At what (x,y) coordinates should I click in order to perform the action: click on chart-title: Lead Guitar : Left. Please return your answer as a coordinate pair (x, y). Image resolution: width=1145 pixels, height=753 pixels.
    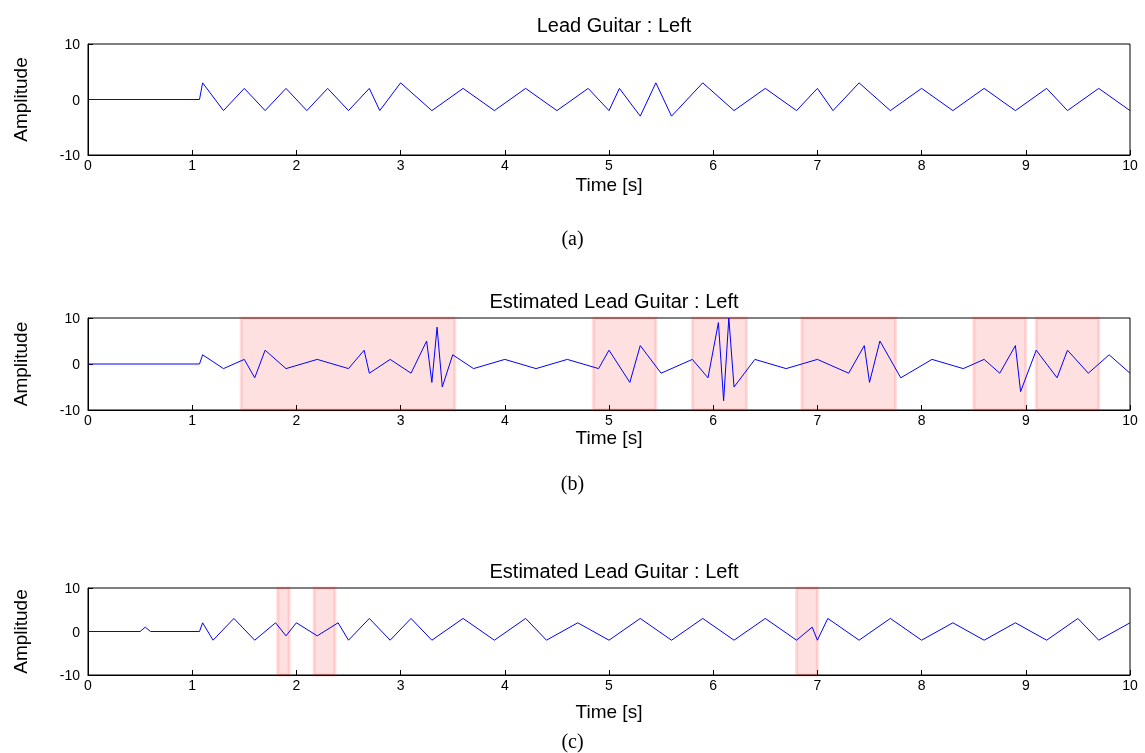
    Looking at the image, I should click on (614, 25).